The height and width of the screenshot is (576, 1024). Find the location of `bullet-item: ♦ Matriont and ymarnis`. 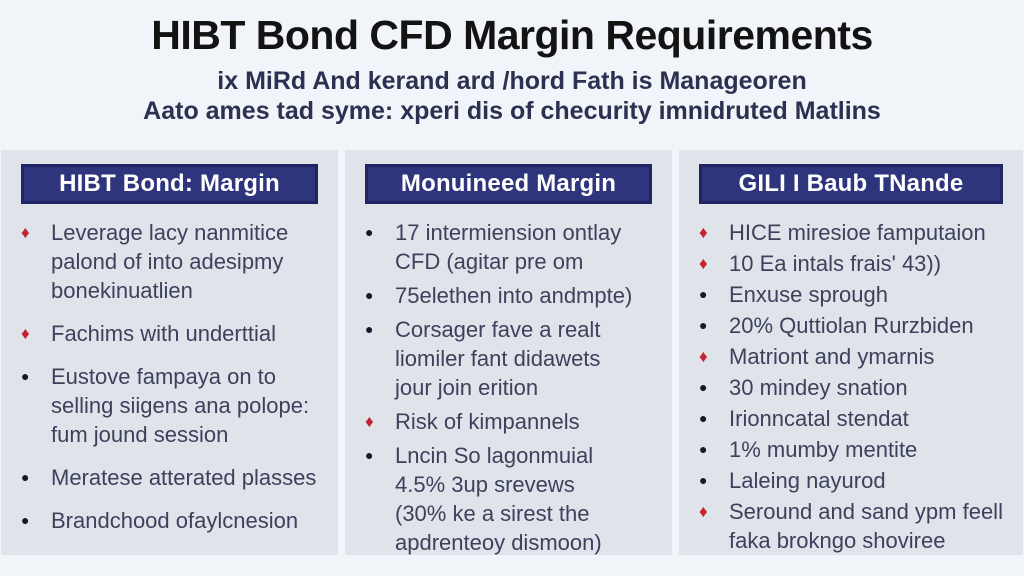

bullet-item: ♦ Matriont and ymarnis is located at coordinates (856, 356).